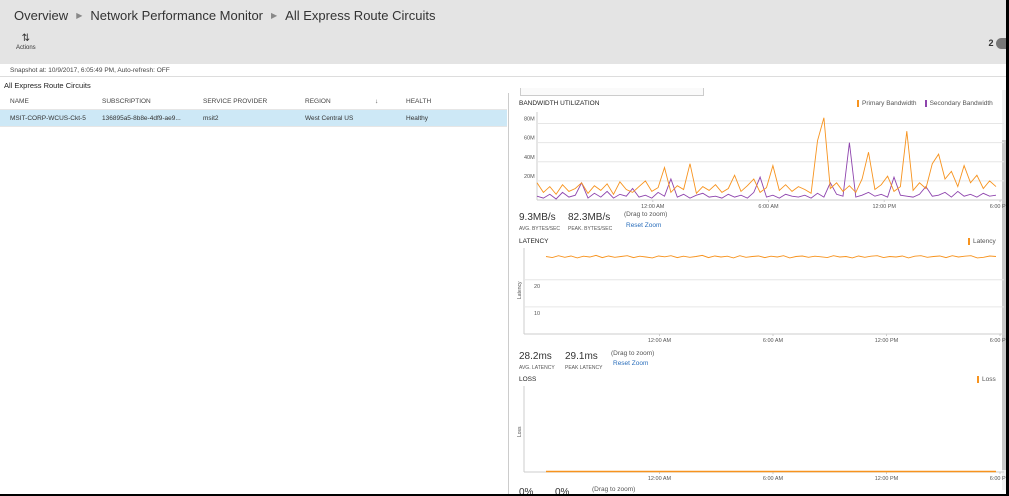 Image resolution: width=1009 pixels, height=496 pixels. I want to click on cell-provider: msit2, so click(211, 118).